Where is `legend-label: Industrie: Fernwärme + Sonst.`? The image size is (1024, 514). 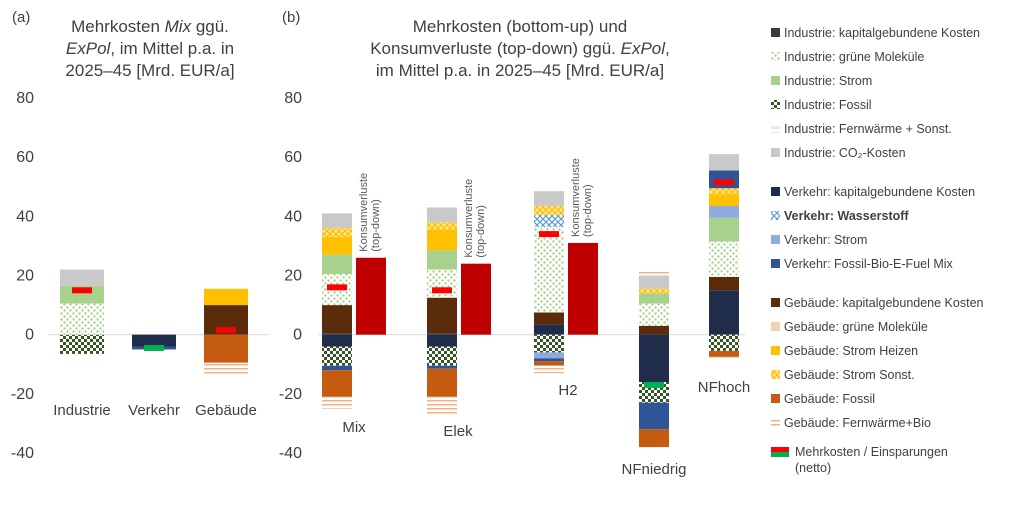
legend-label: Industrie: Fernwärme + Sonst. is located at coordinates (868, 129).